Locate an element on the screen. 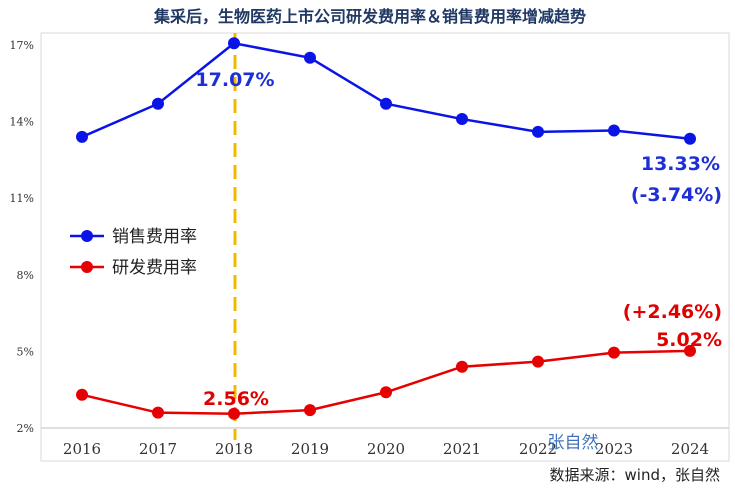  y-tick-label: 14% is located at coordinates (22, 122).